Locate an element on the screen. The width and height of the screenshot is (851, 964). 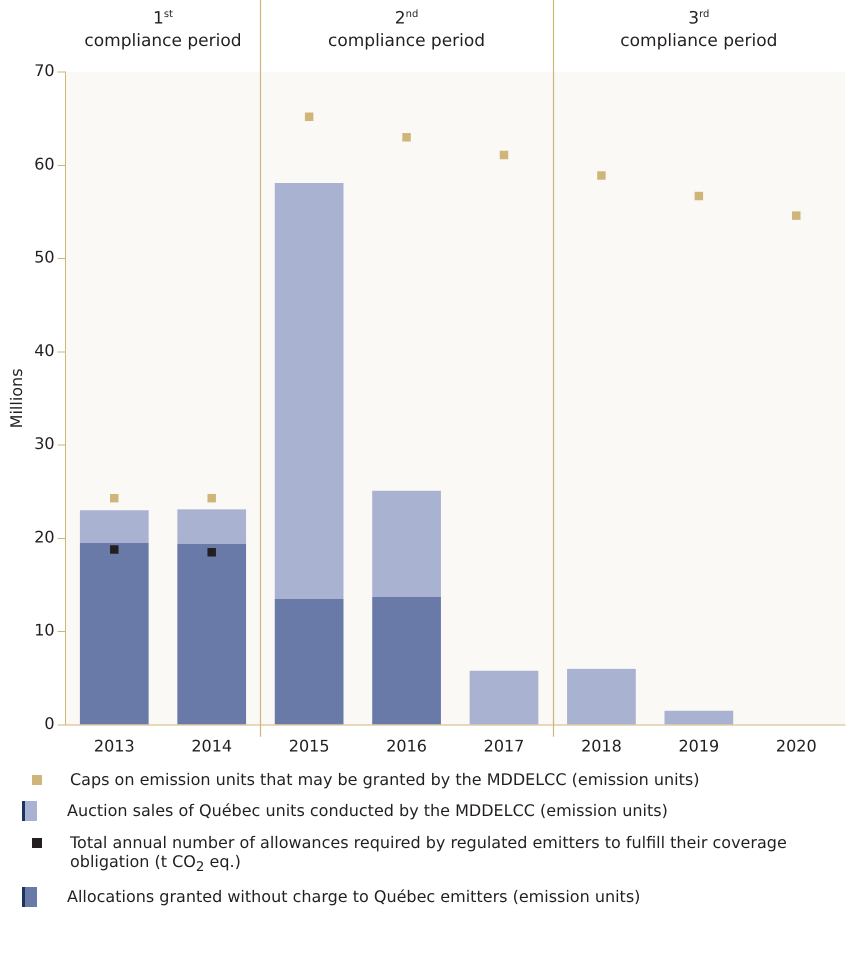
y-tick-label: 60 is located at coordinates (44, 164).